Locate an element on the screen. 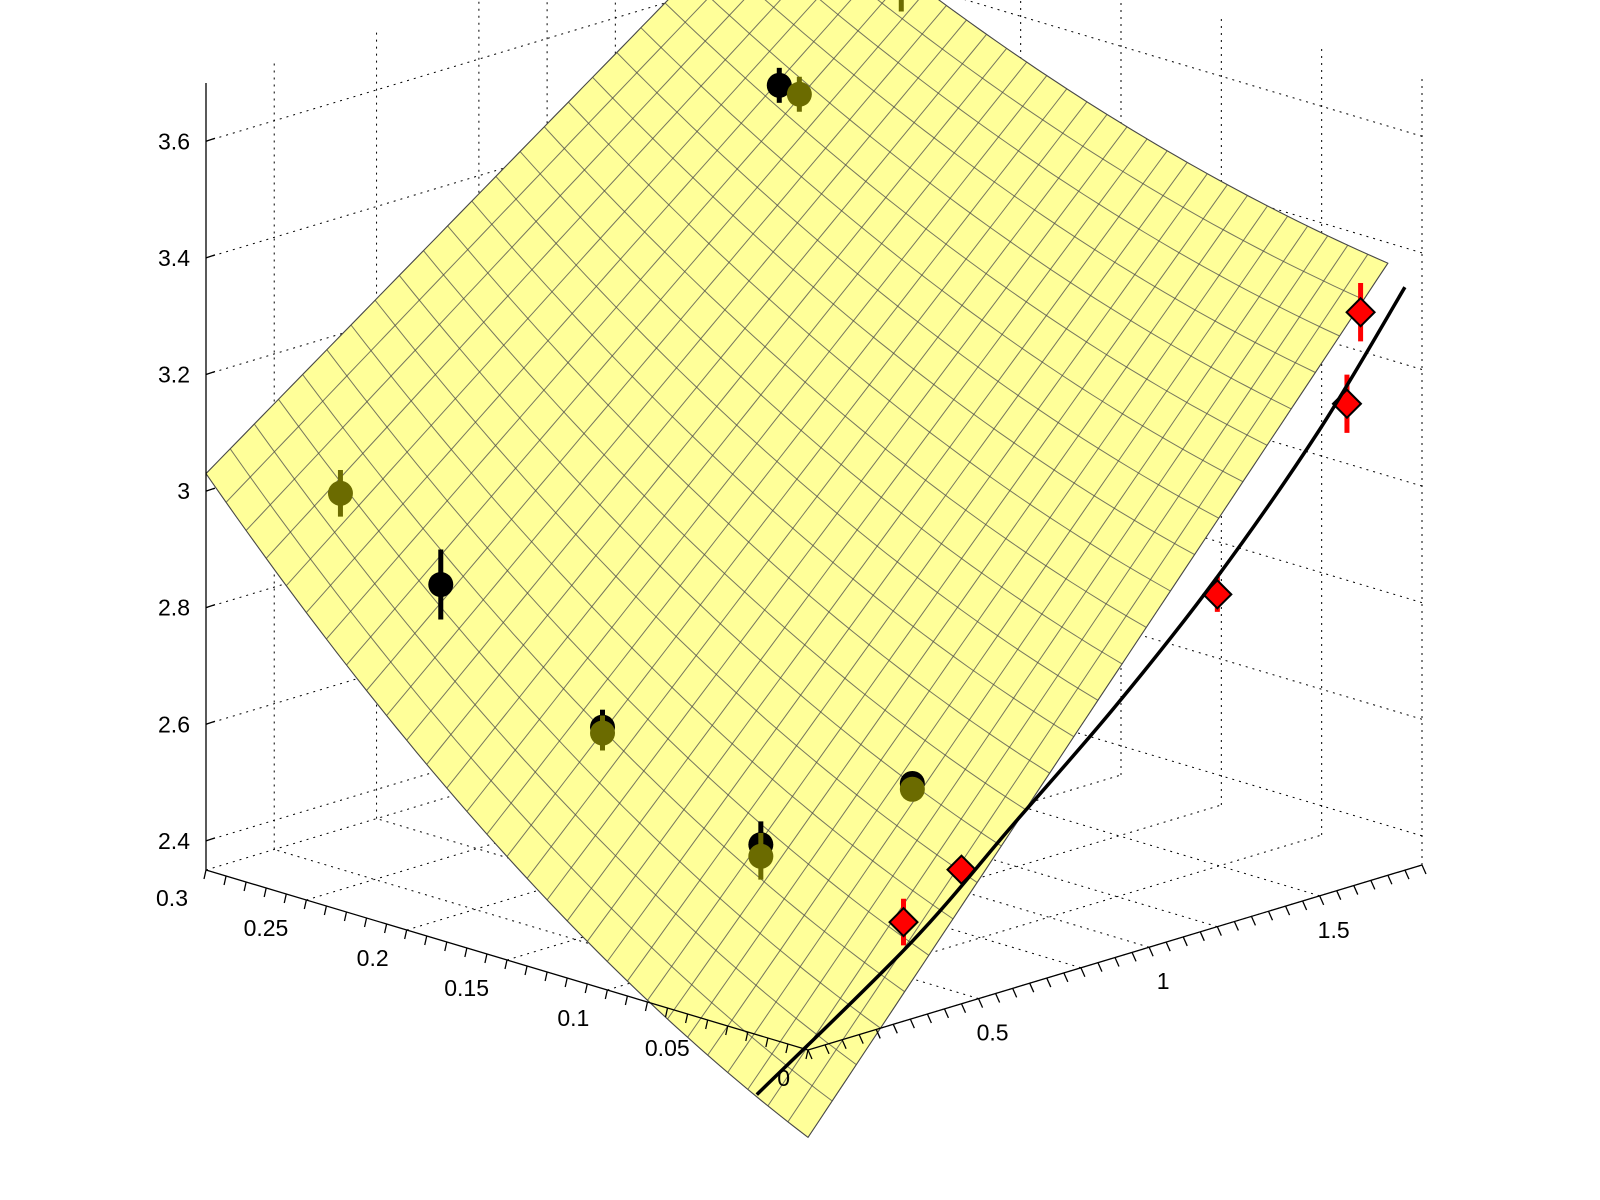 This screenshot has height=1200, width=1600. z-tick-label: 3.4 is located at coordinates (174, 258).